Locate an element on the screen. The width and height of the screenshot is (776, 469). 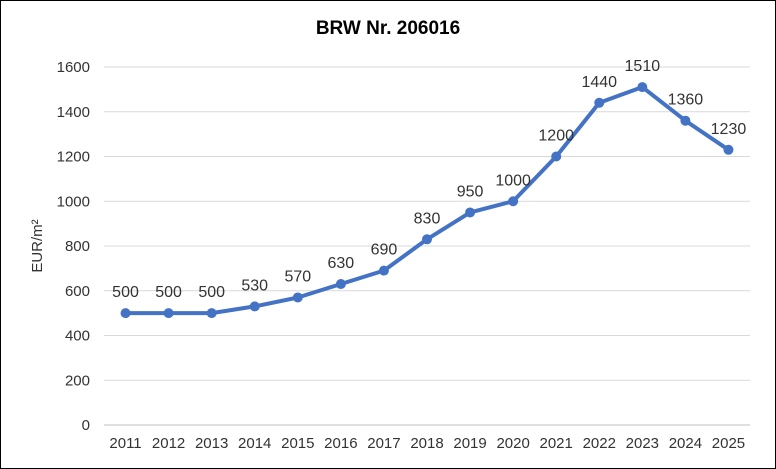
y-tick-label: 600 is located at coordinates (77, 291).